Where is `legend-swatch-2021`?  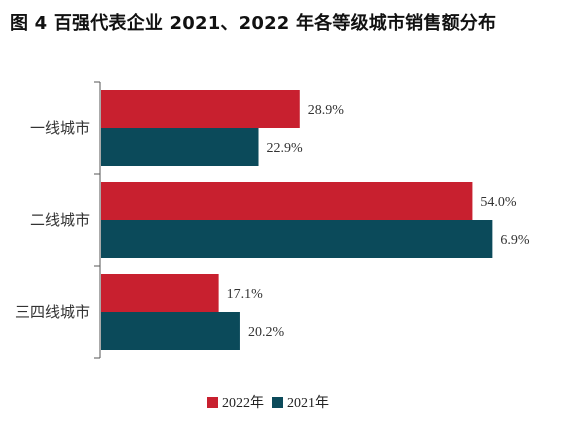 legend-swatch-2021 is located at coordinates (277, 402).